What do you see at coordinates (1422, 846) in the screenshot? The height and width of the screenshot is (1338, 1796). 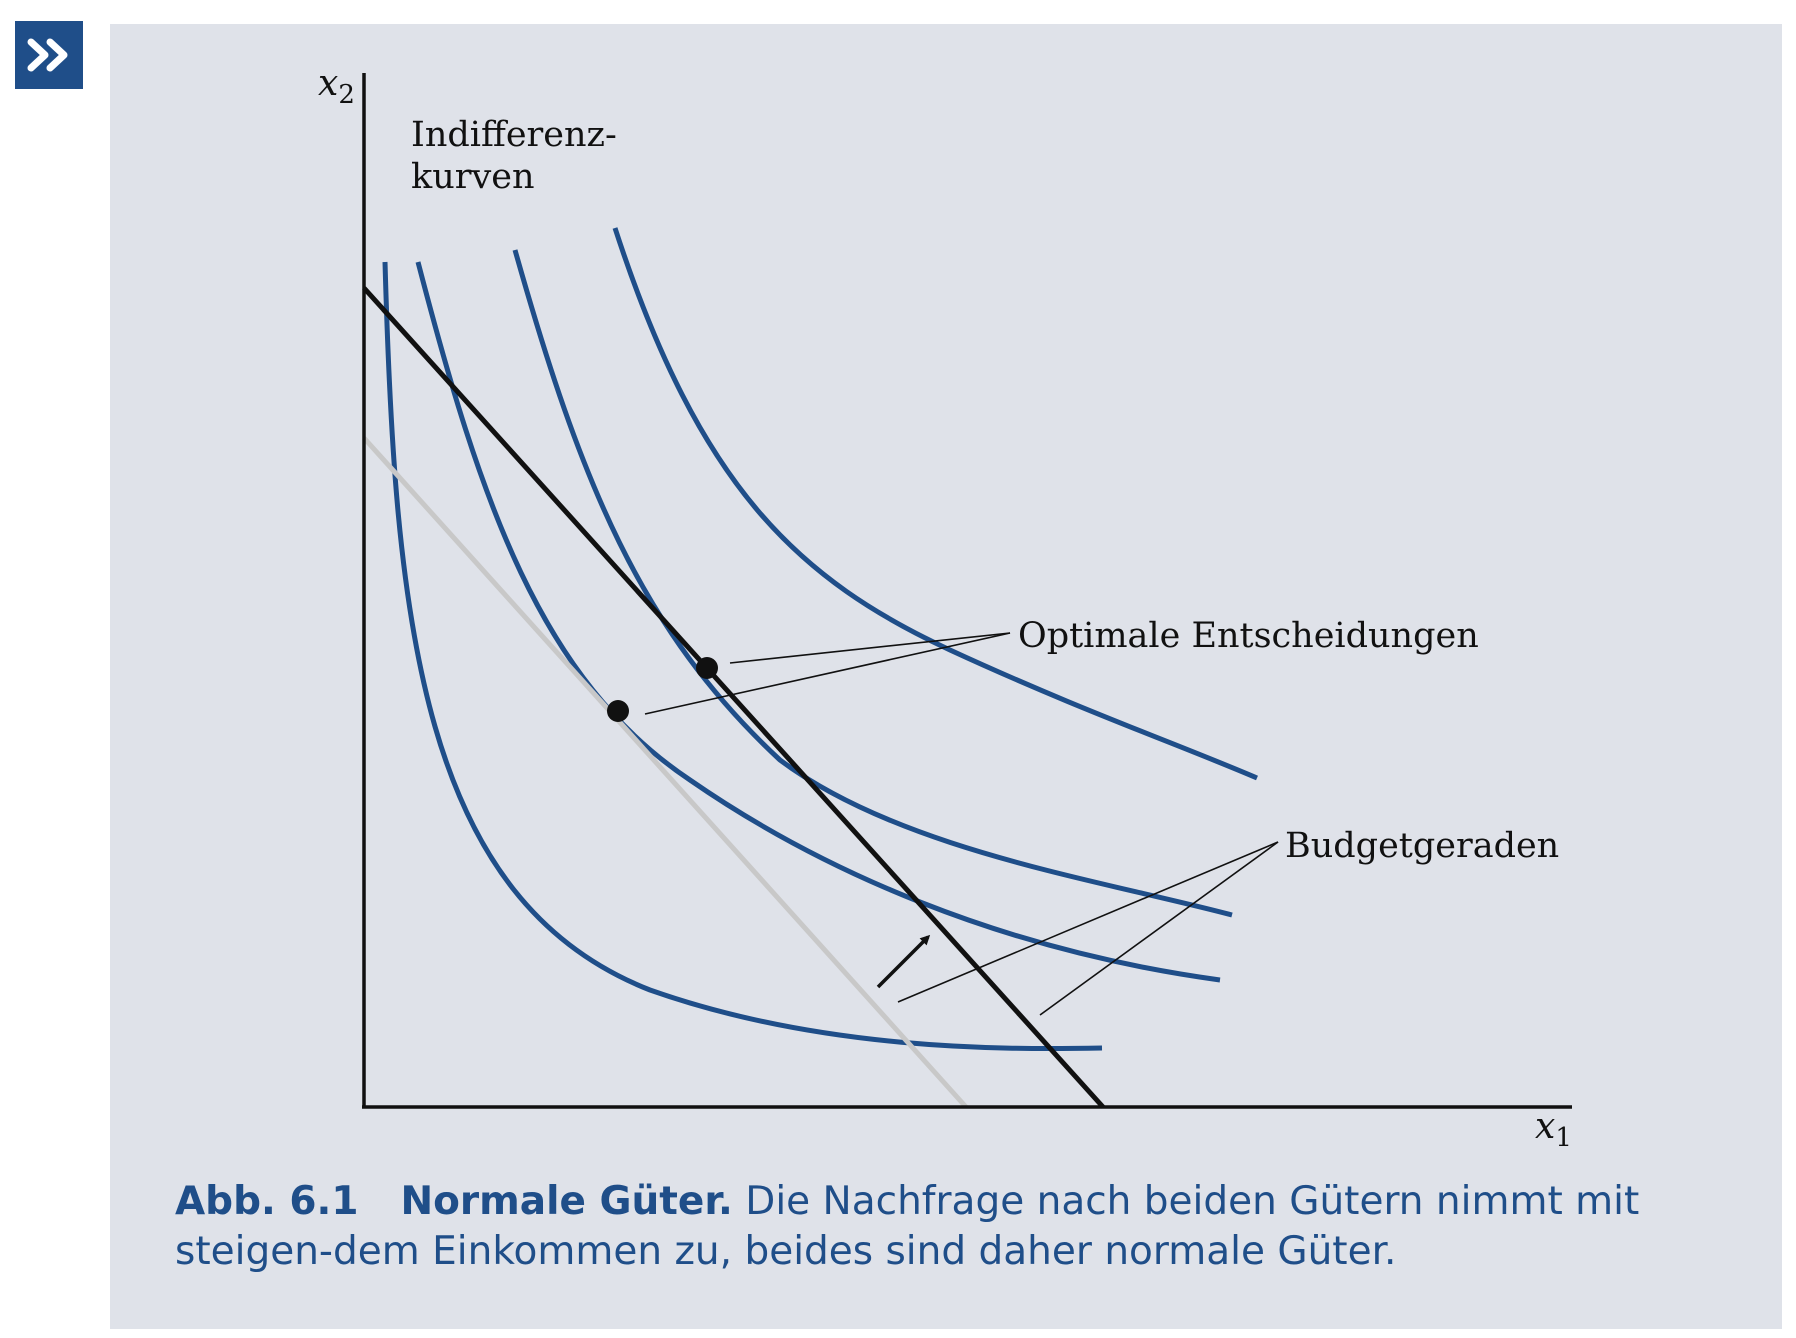 I see `budget-lines-label: Budgetgeraden` at bounding box center [1422, 846].